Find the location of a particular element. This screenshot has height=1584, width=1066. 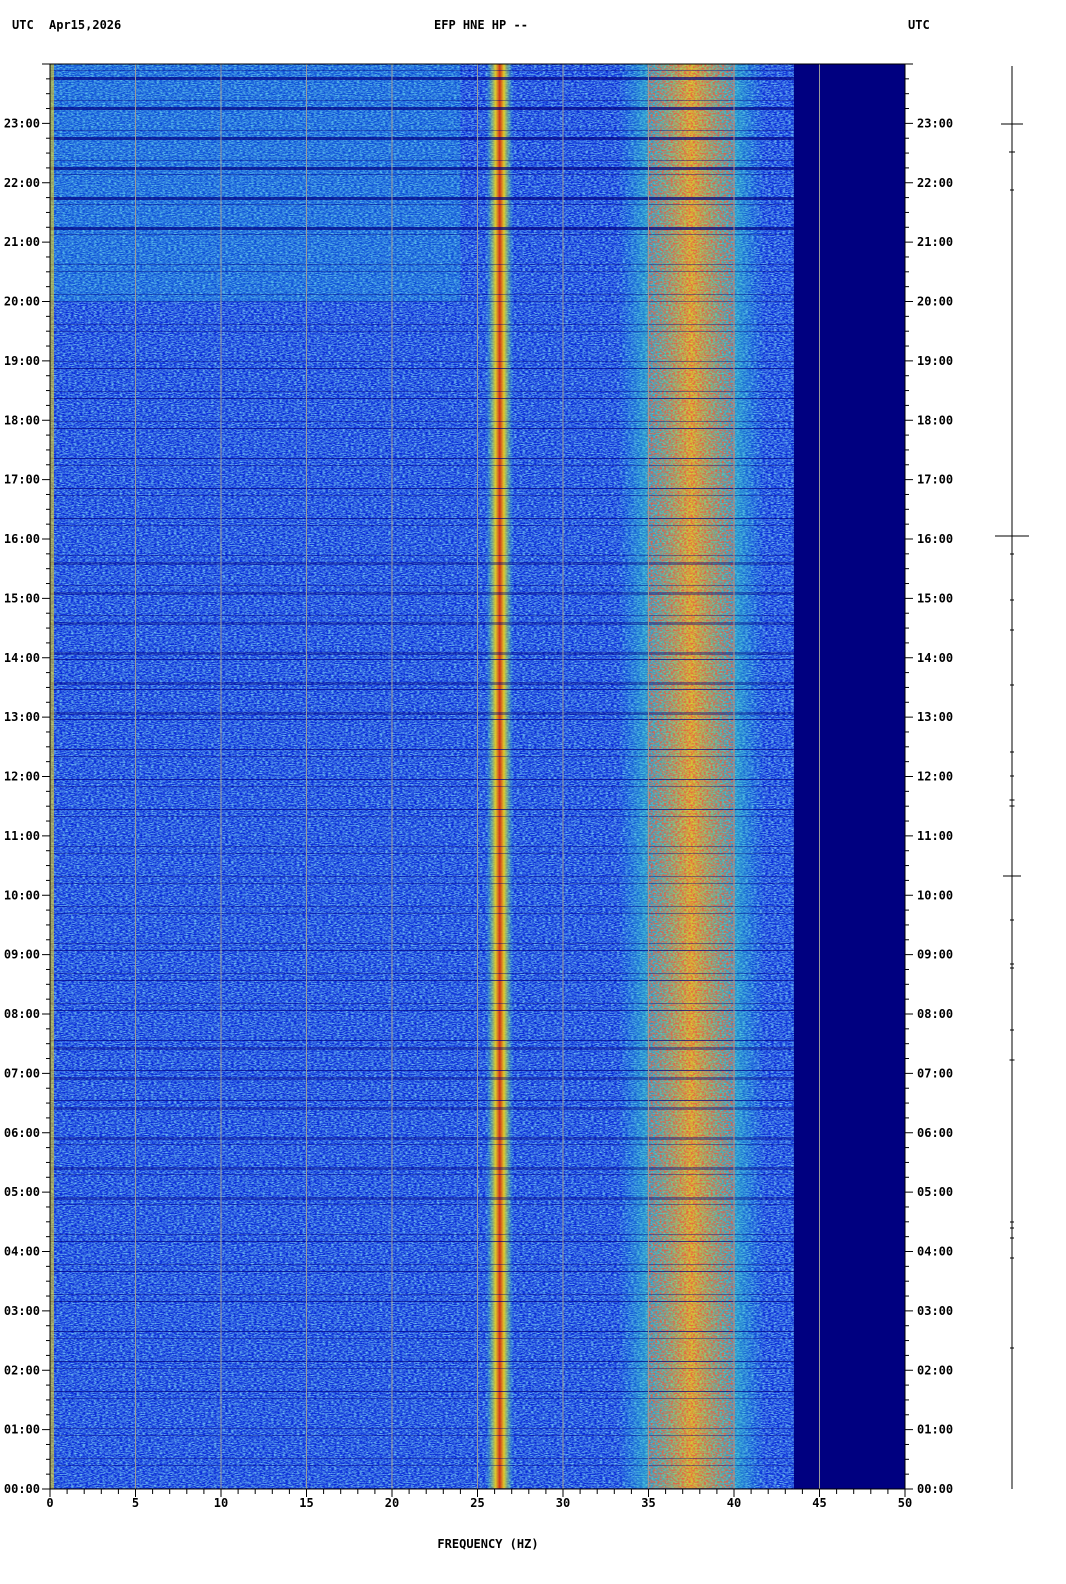

y-right-label-15:00: 15:00 is located at coordinates (935, 598).